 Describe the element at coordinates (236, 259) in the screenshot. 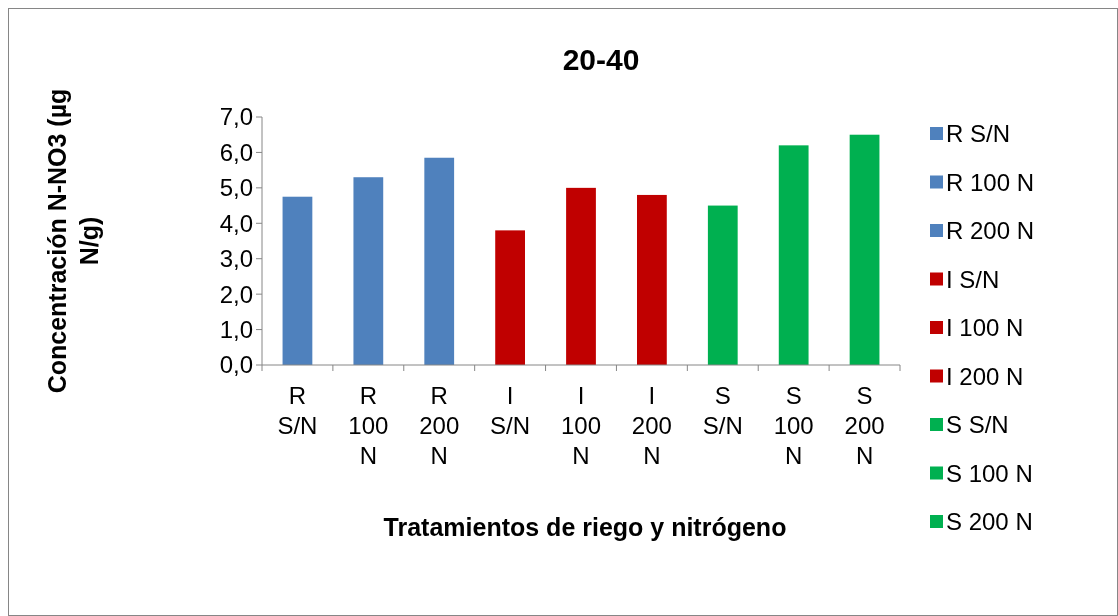

I see `y-tick-label: 3,0` at that location.